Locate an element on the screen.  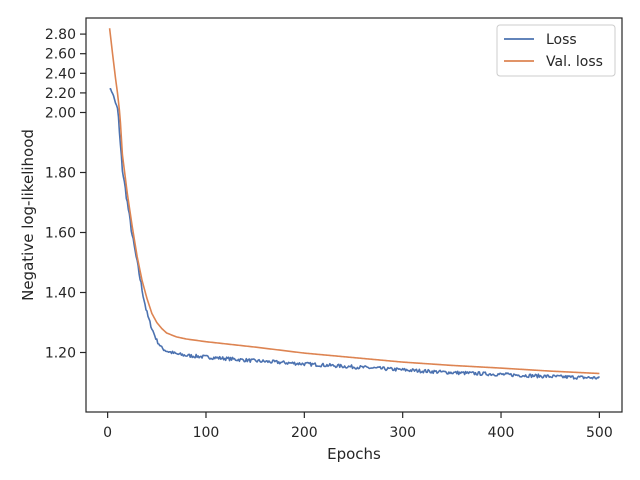
x-tick-label-100: 100 is located at coordinates (206, 433).